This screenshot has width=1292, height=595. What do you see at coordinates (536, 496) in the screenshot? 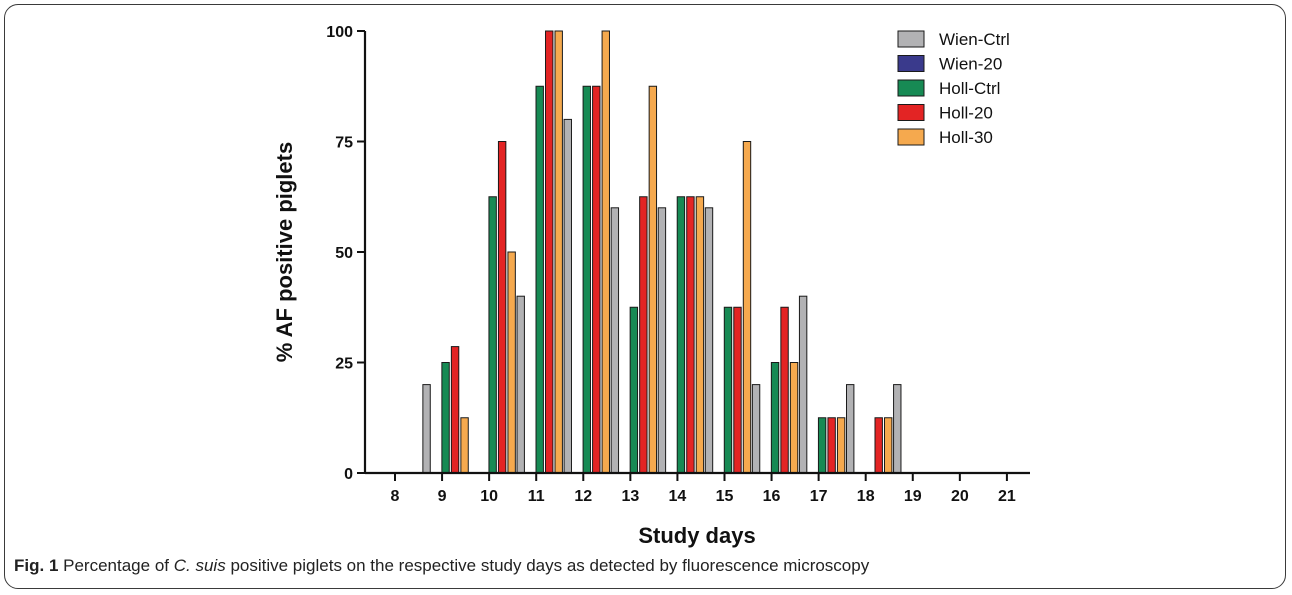
I see `x-tick-label: 11` at bounding box center [536, 496].